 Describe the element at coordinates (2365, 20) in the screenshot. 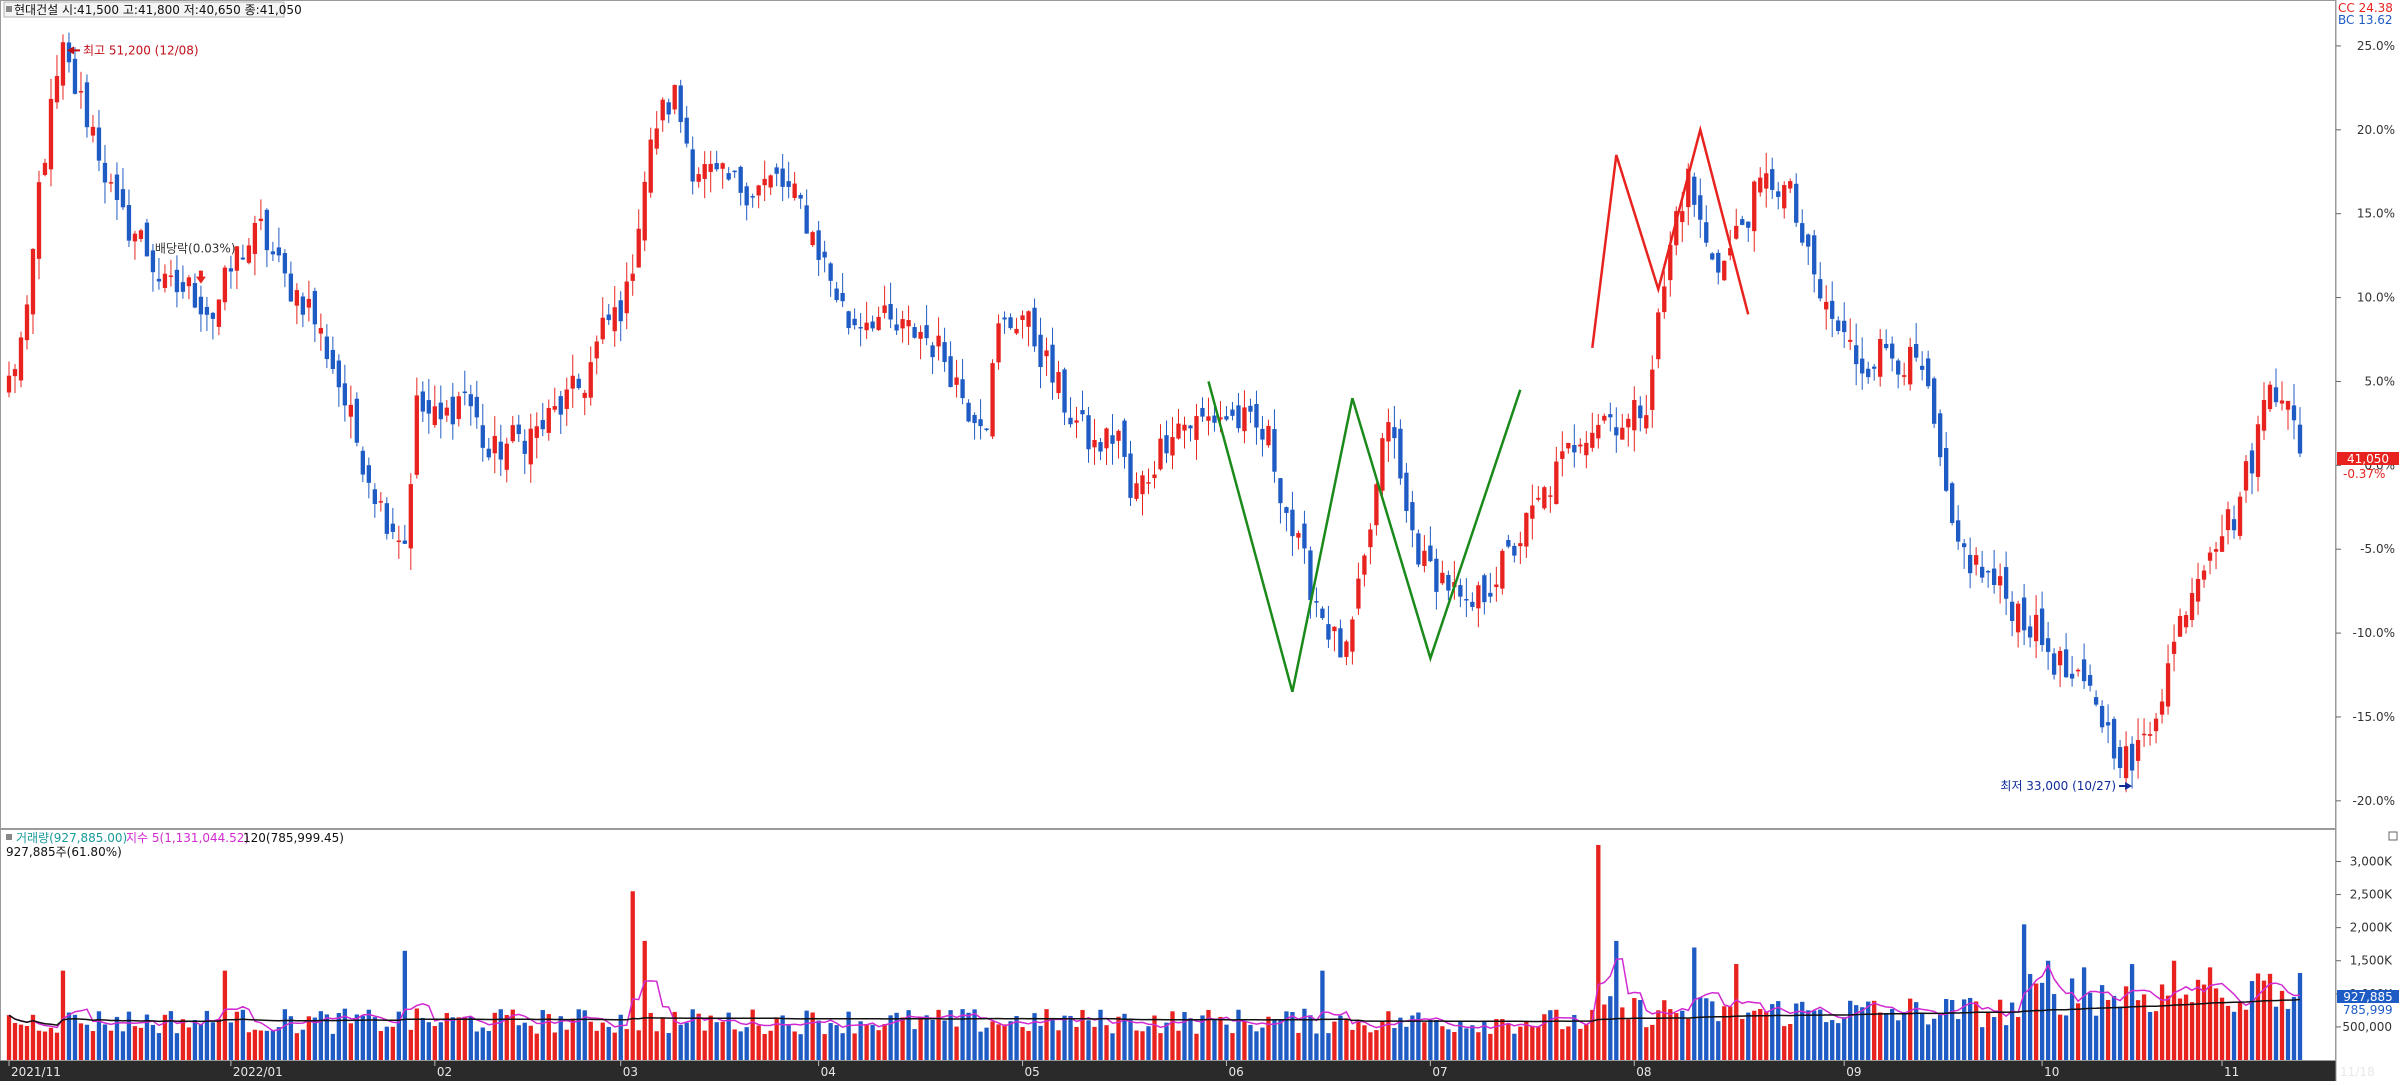

I see `corner-label-bottom: BC 13.62` at that location.